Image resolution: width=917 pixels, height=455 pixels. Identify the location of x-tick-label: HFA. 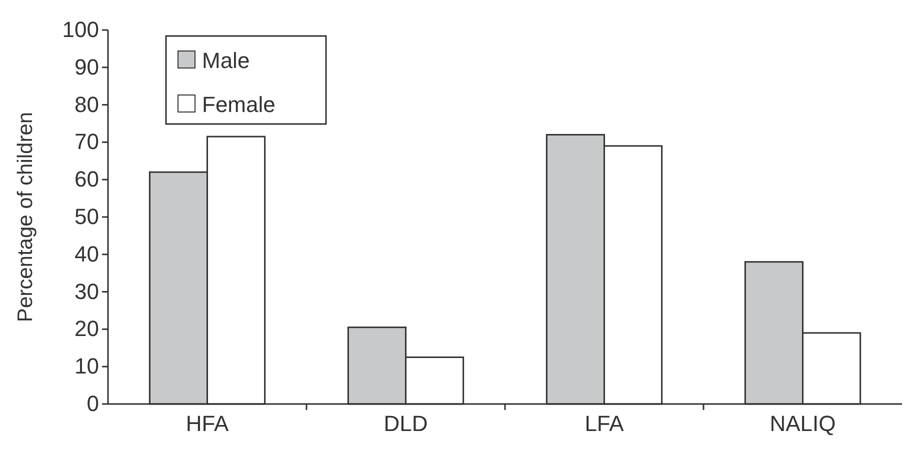
(207, 423).